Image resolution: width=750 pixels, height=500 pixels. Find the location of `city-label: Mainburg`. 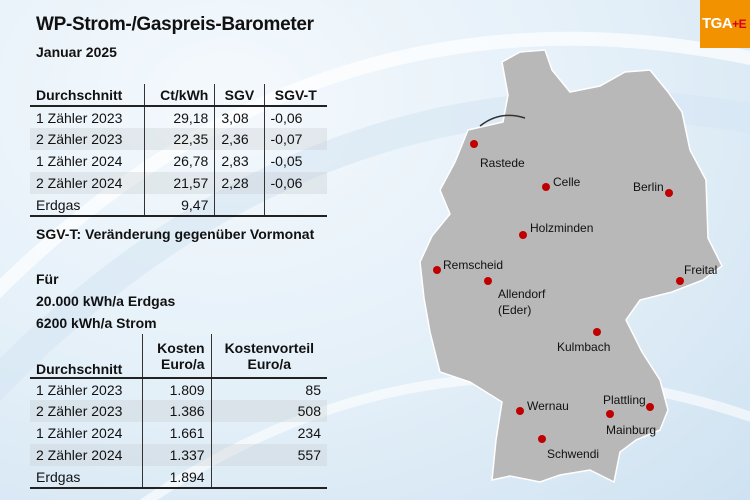

city-label: Mainburg is located at coordinates (631, 430).